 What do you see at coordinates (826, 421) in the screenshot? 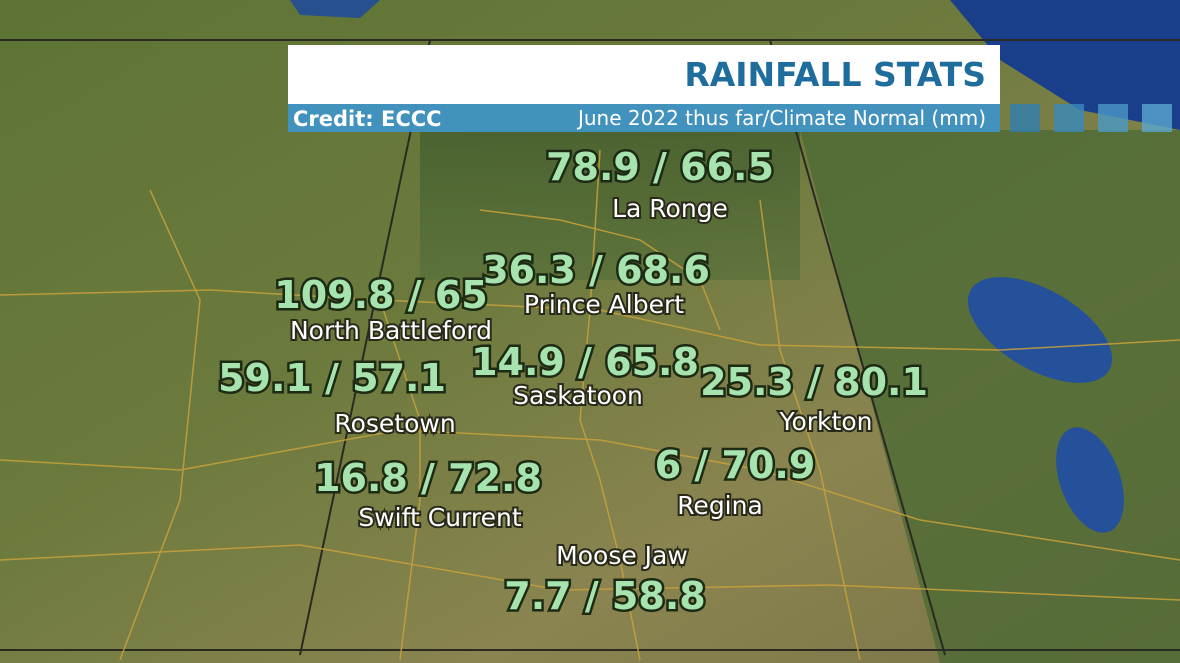
I see `station-name: Yorkton` at bounding box center [826, 421].